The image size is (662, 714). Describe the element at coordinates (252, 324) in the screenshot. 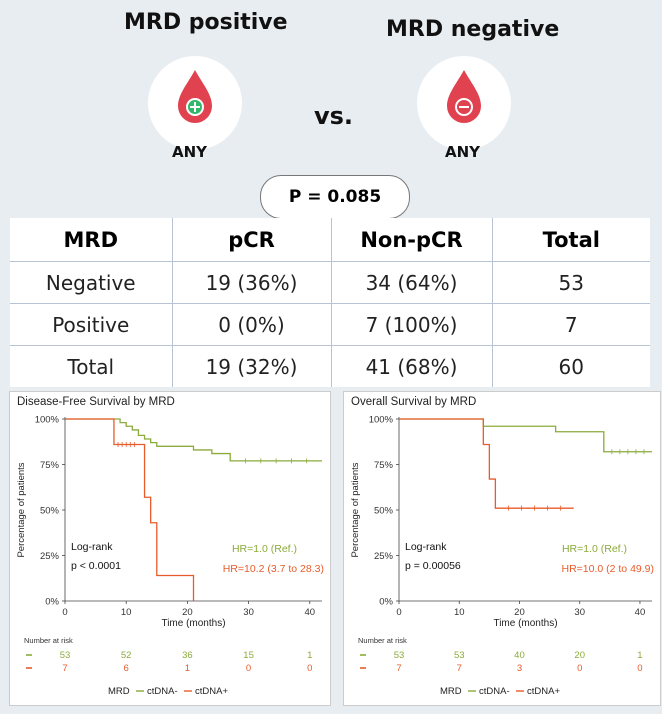

I see `table-cell: 0 (0%)` at that location.